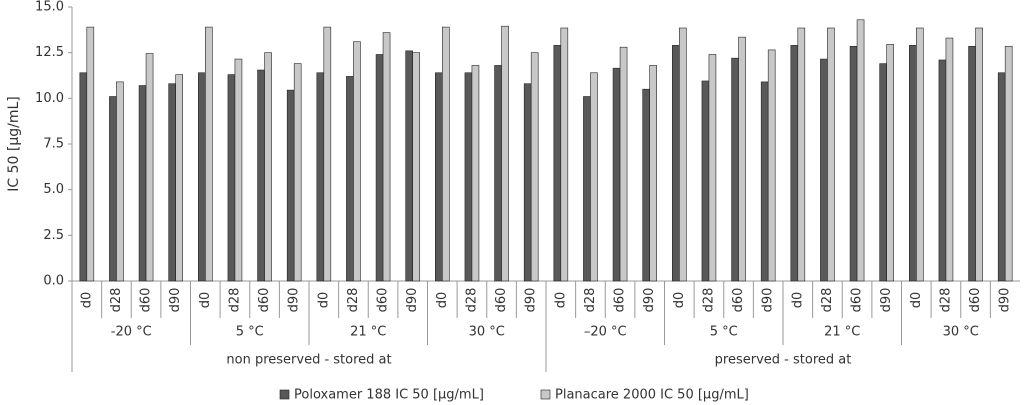 The height and width of the screenshot is (405, 1024). Describe the element at coordinates (49, 98) in the screenshot. I see `y-tick-label: 10.0` at that location.